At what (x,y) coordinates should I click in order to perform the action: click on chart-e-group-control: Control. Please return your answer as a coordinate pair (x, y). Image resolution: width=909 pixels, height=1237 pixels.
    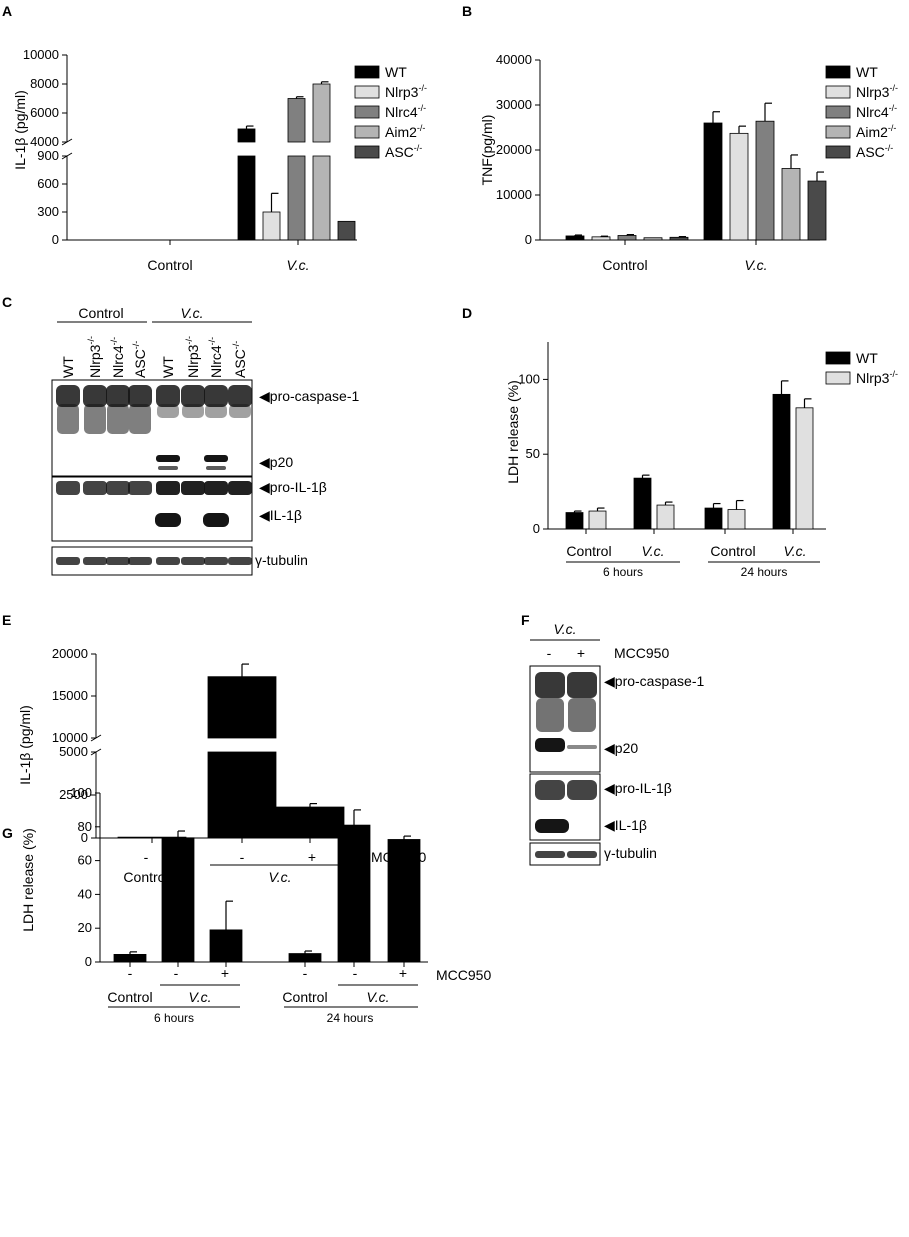
    Looking at the image, I should click on (145, 877).